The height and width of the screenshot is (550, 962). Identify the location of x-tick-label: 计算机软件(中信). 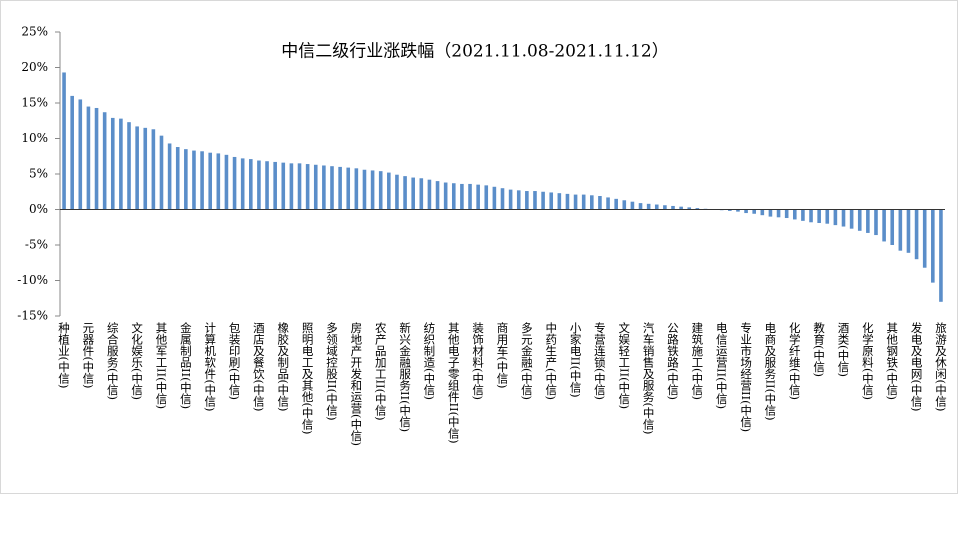
(210, 366).